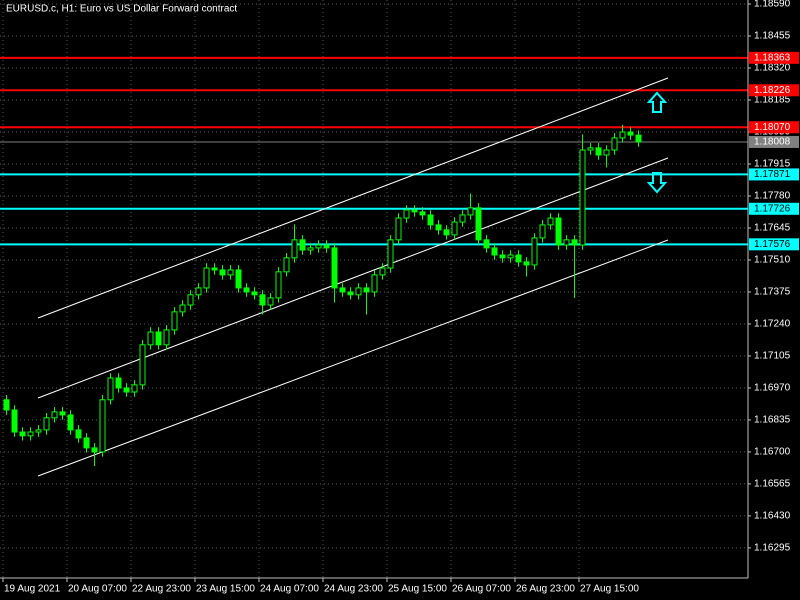 The width and height of the screenshot is (800, 600). What do you see at coordinates (772, 100) in the screenshot?
I see `y-tick-label: 1.18185` at bounding box center [772, 100].